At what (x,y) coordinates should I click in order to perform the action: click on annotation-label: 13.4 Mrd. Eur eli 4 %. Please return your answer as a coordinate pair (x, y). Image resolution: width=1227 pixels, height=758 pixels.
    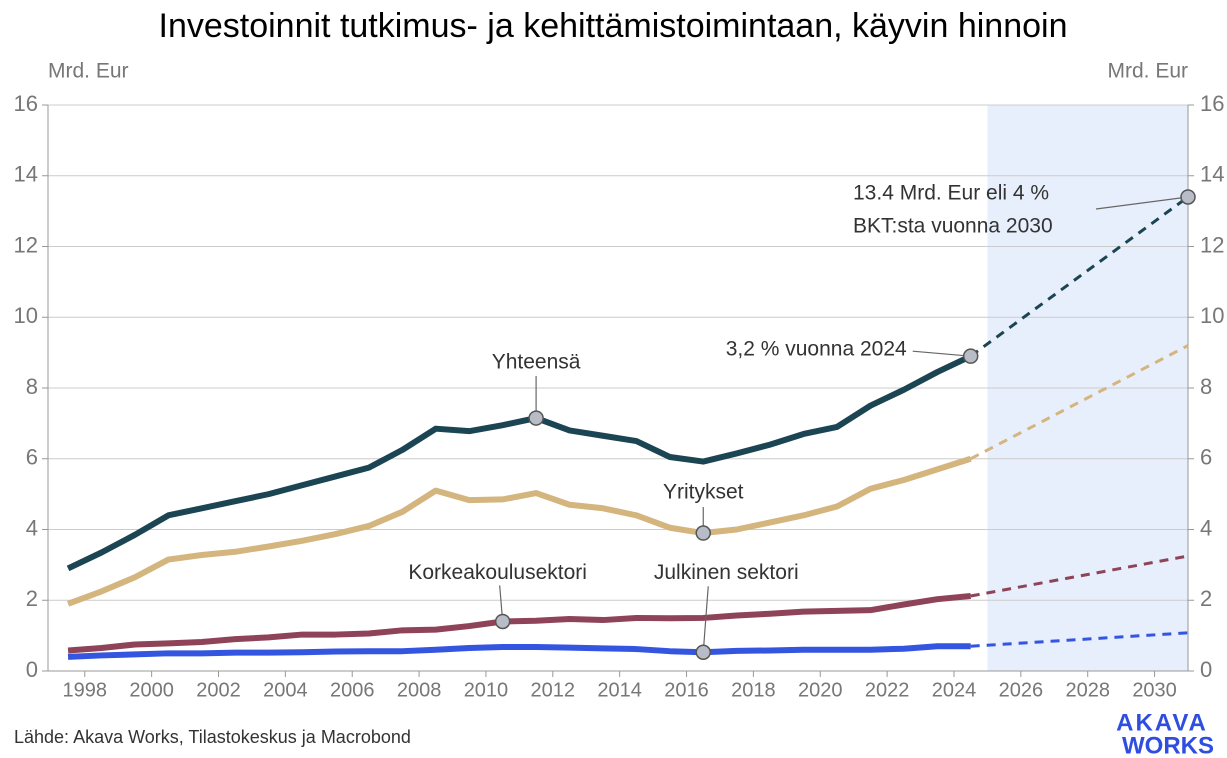
    Looking at the image, I should click on (951, 193).